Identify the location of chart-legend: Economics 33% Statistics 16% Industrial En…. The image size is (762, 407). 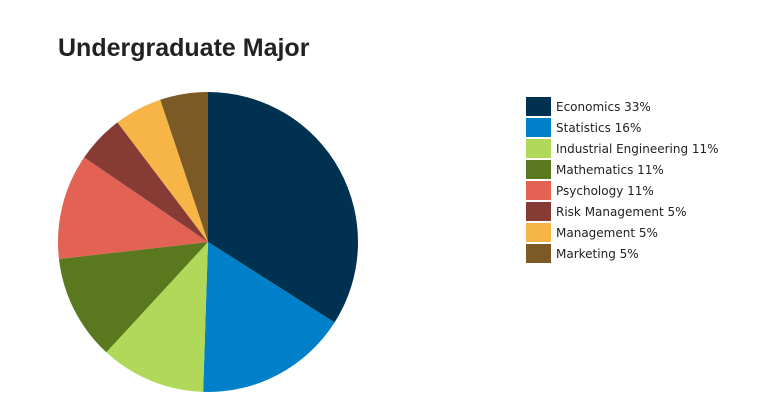
(622, 180).